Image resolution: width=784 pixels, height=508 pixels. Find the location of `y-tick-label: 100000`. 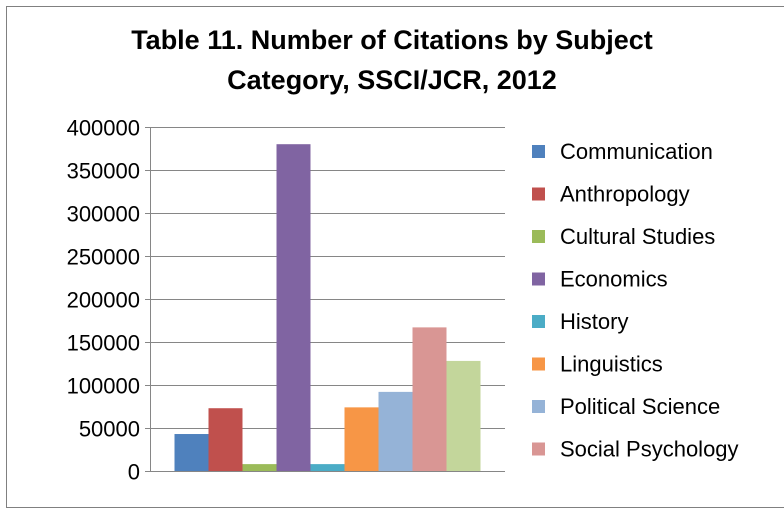

y-tick-label: 100000 is located at coordinates (103, 386).